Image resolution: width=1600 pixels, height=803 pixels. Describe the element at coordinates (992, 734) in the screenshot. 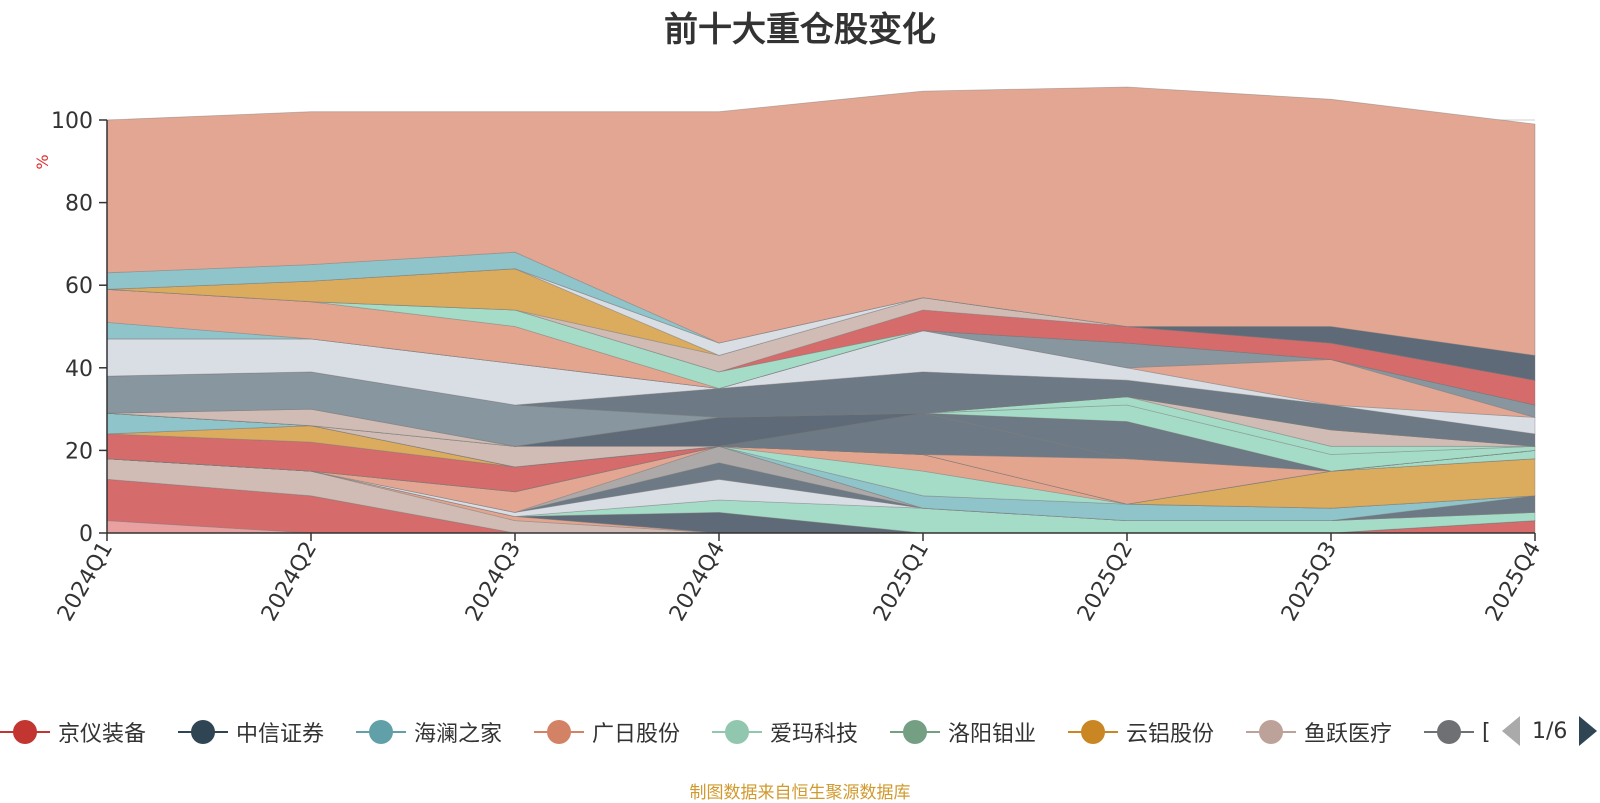

I see `legend-label: 洛阳钼业` at that location.